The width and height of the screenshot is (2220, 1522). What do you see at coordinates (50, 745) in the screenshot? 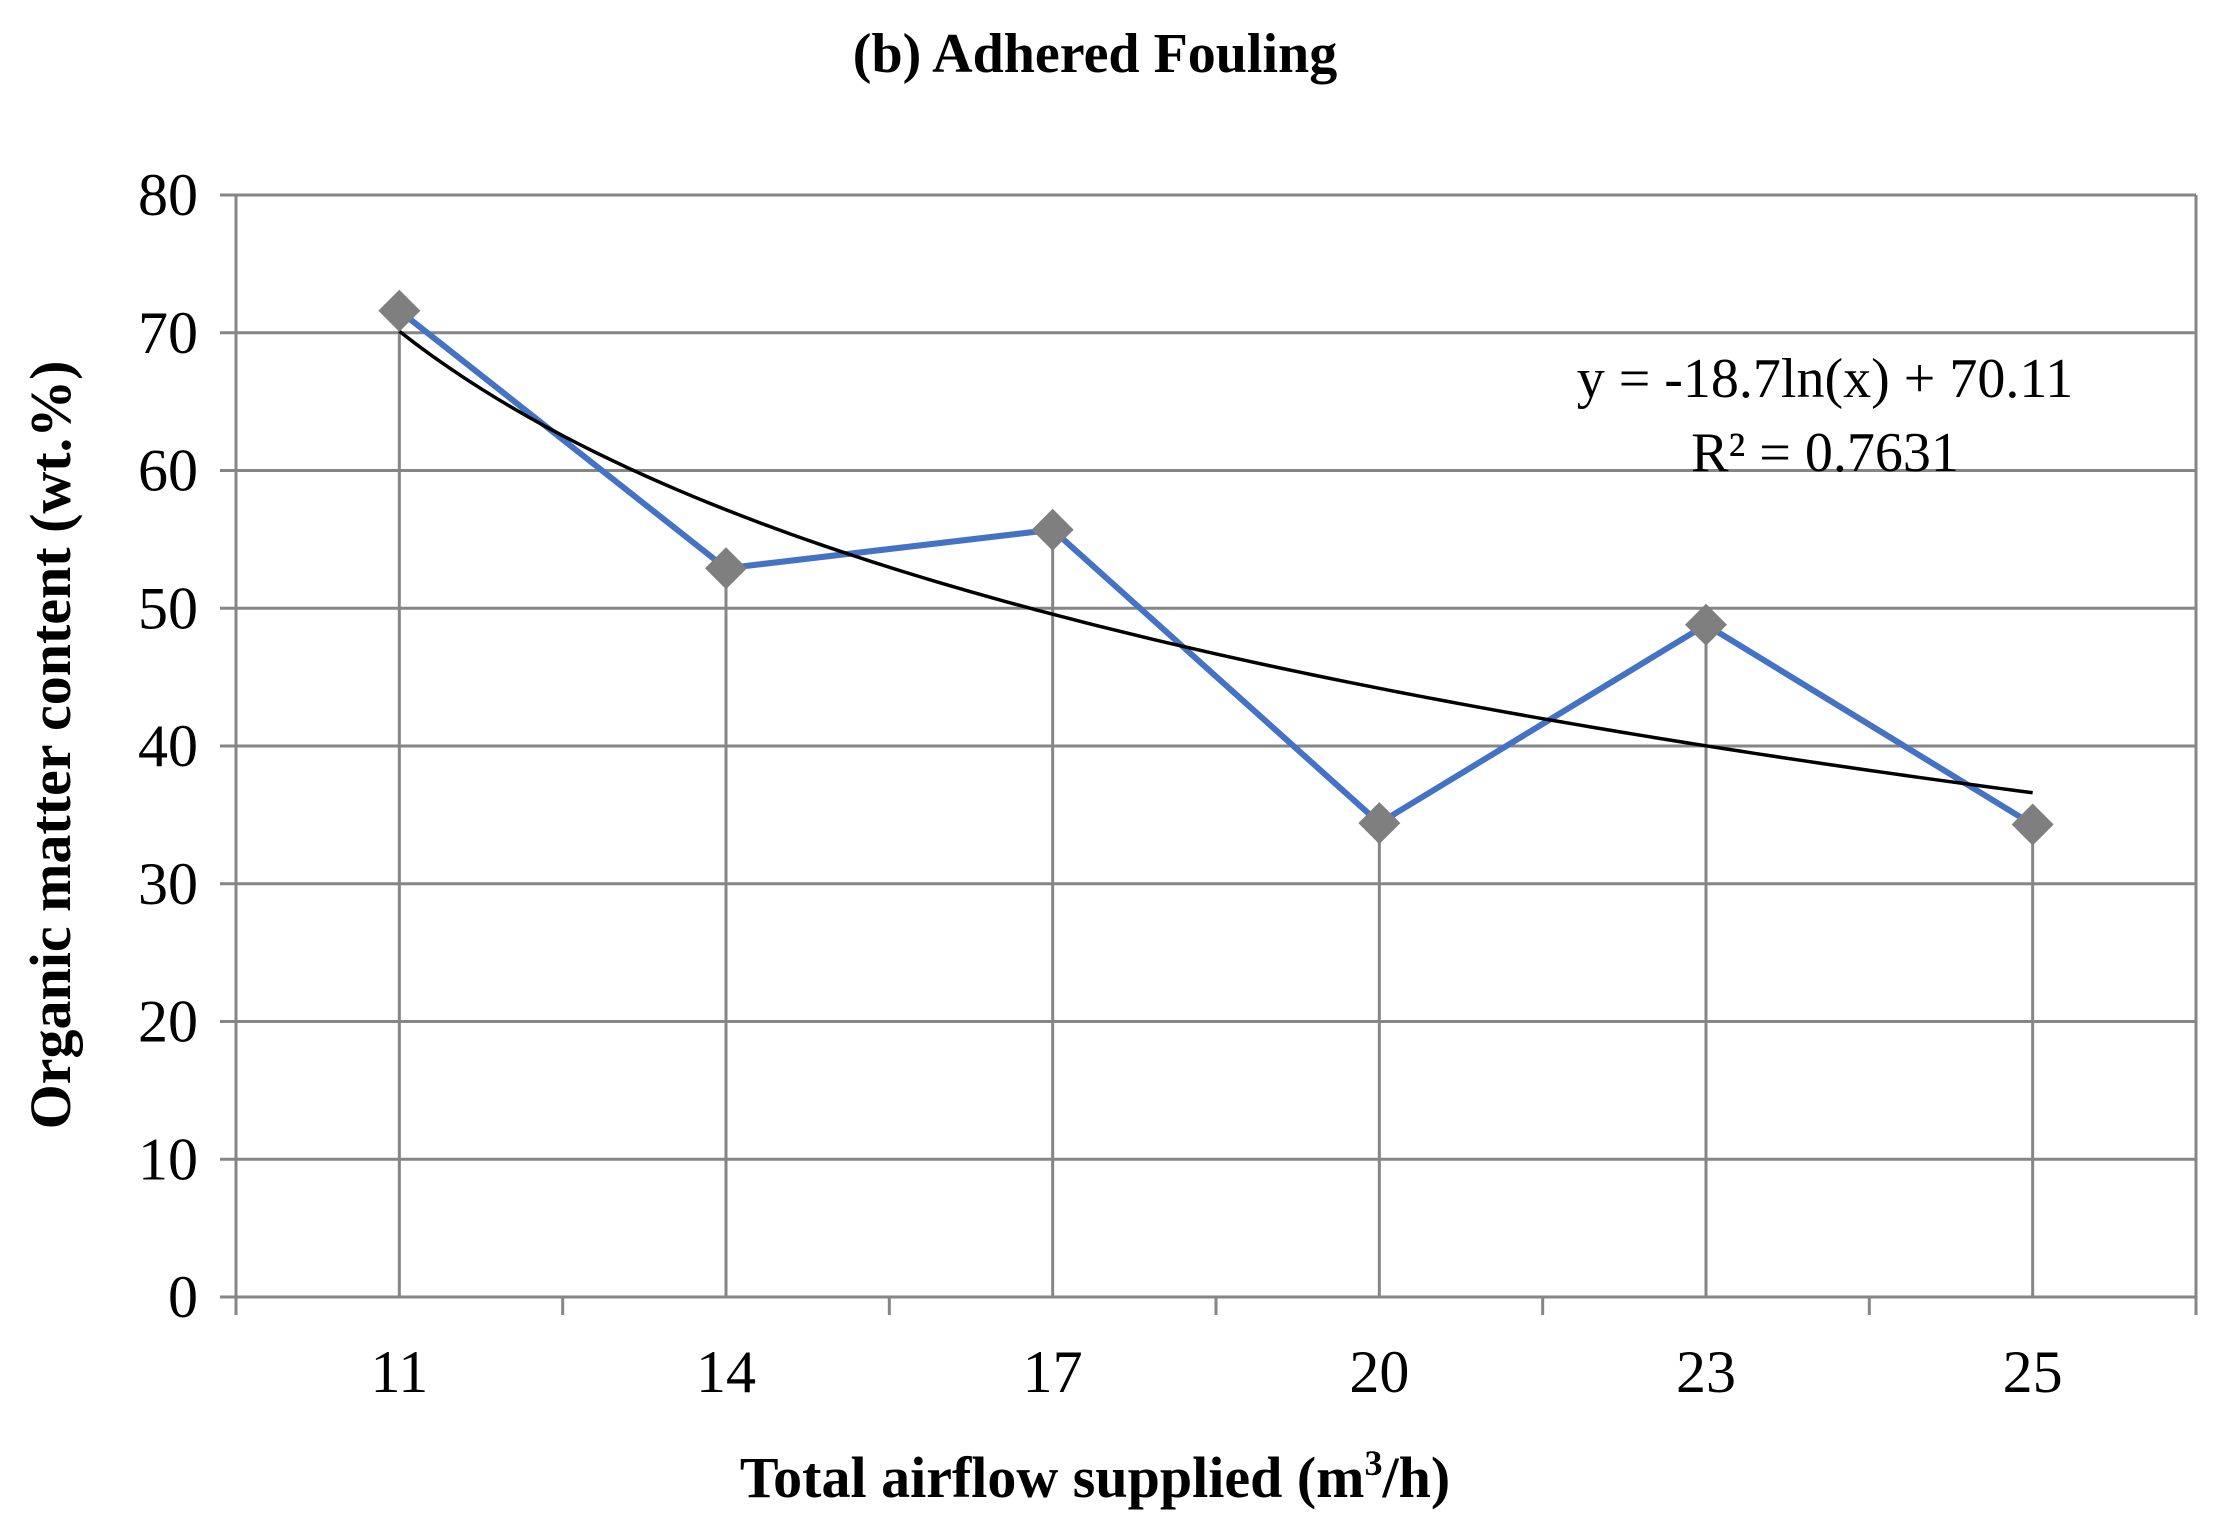
I see `y-axis-title: Organic matter content (wt.%)` at bounding box center [50, 745].